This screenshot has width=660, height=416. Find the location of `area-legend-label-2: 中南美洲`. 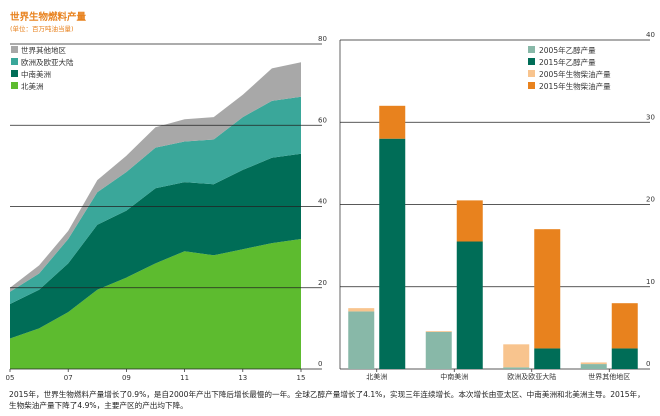

area-legend-label-2: 中南美洲 is located at coordinates (36, 74).